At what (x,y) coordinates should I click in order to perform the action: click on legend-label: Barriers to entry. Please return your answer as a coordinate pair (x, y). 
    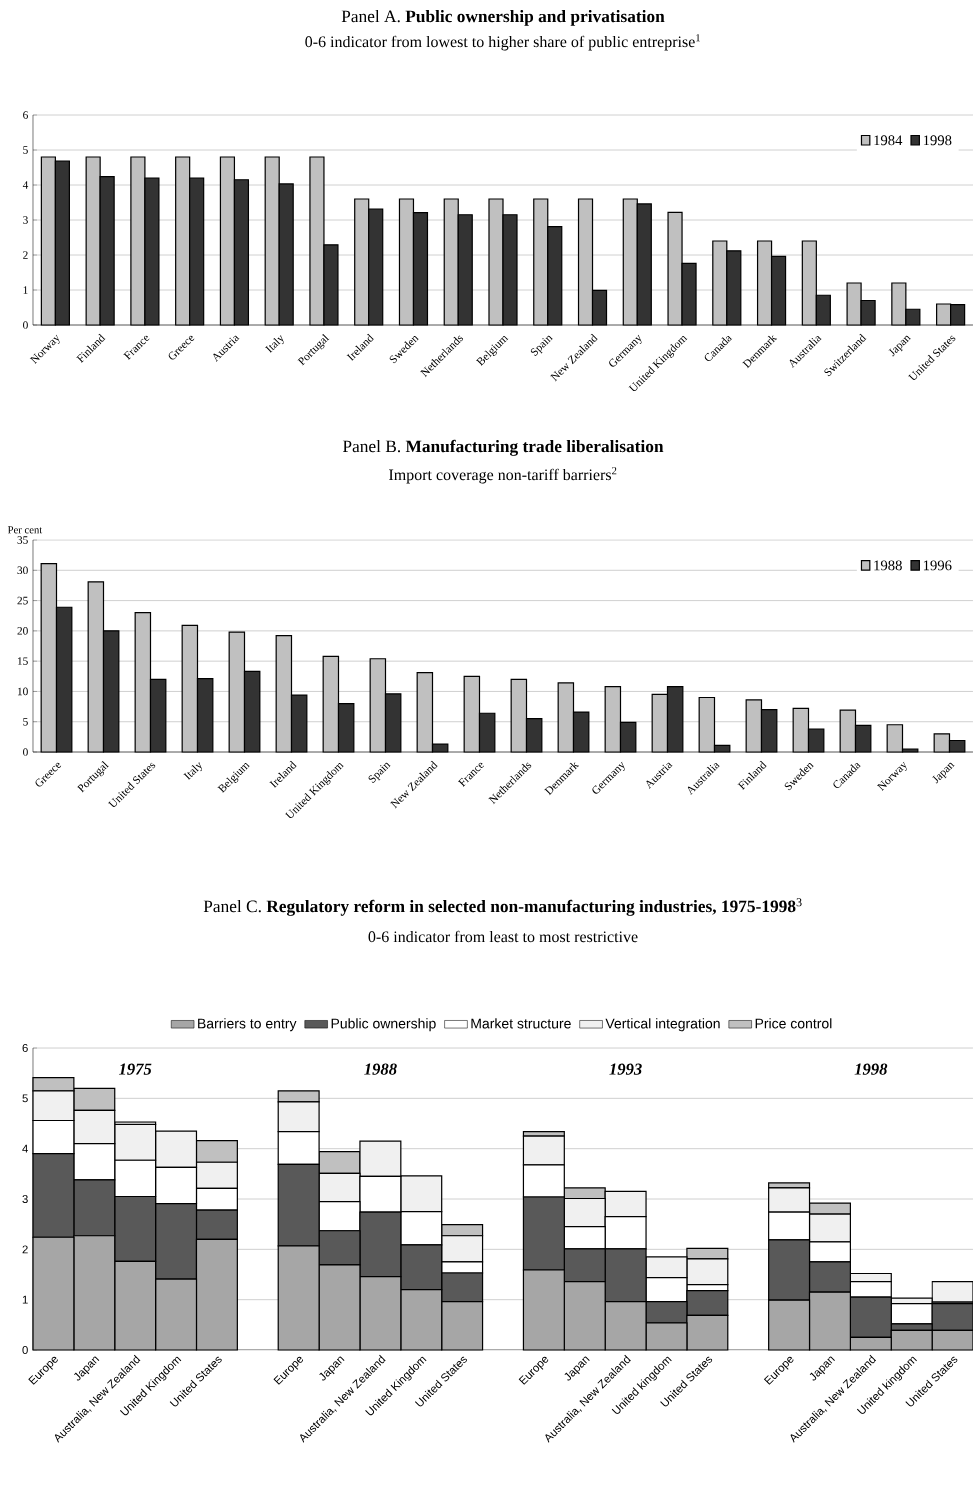
    Looking at the image, I should click on (247, 1025).